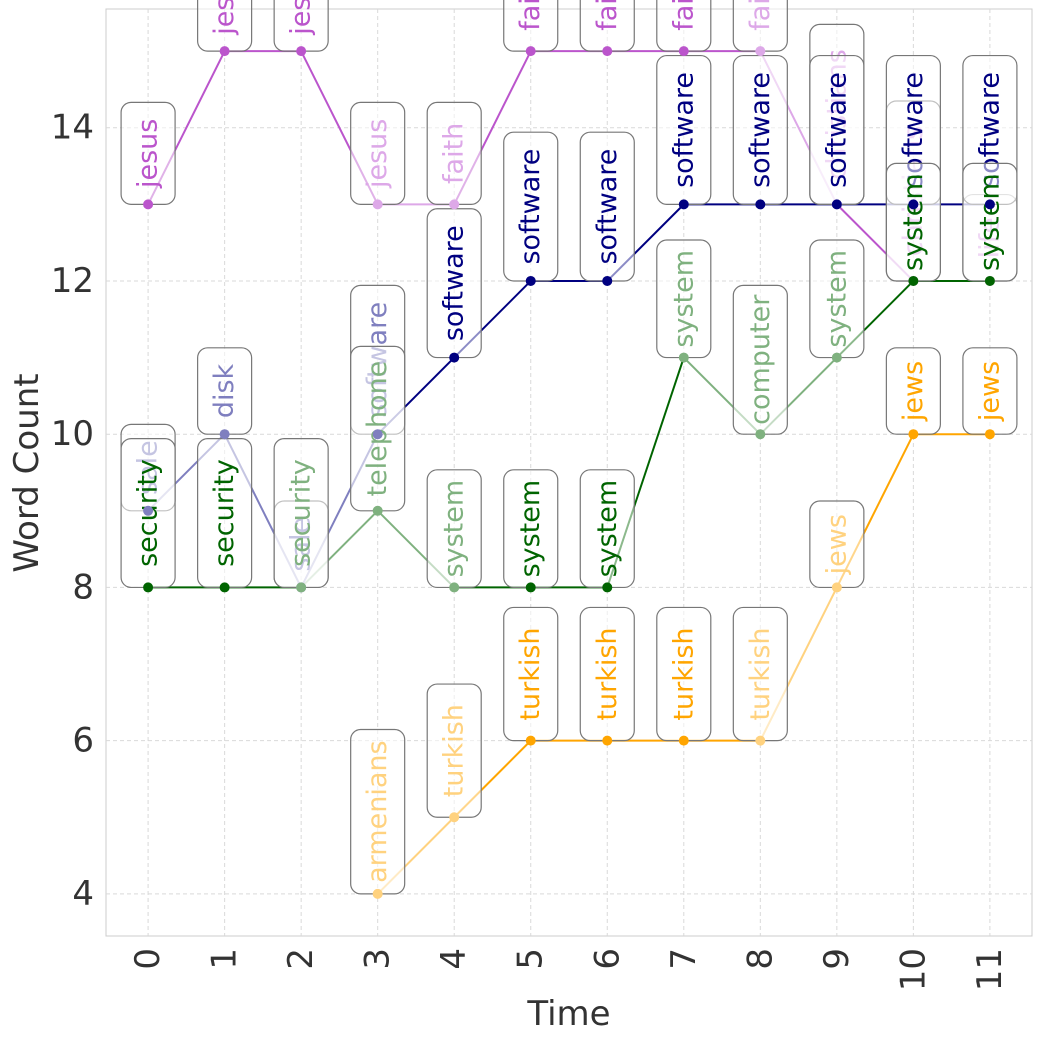 The image size is (1041, 1041). What do you see at coordinates (568, 1014) in the screenshot?
I see `x-axis-title: Time` at bounding box center [568, 1014].